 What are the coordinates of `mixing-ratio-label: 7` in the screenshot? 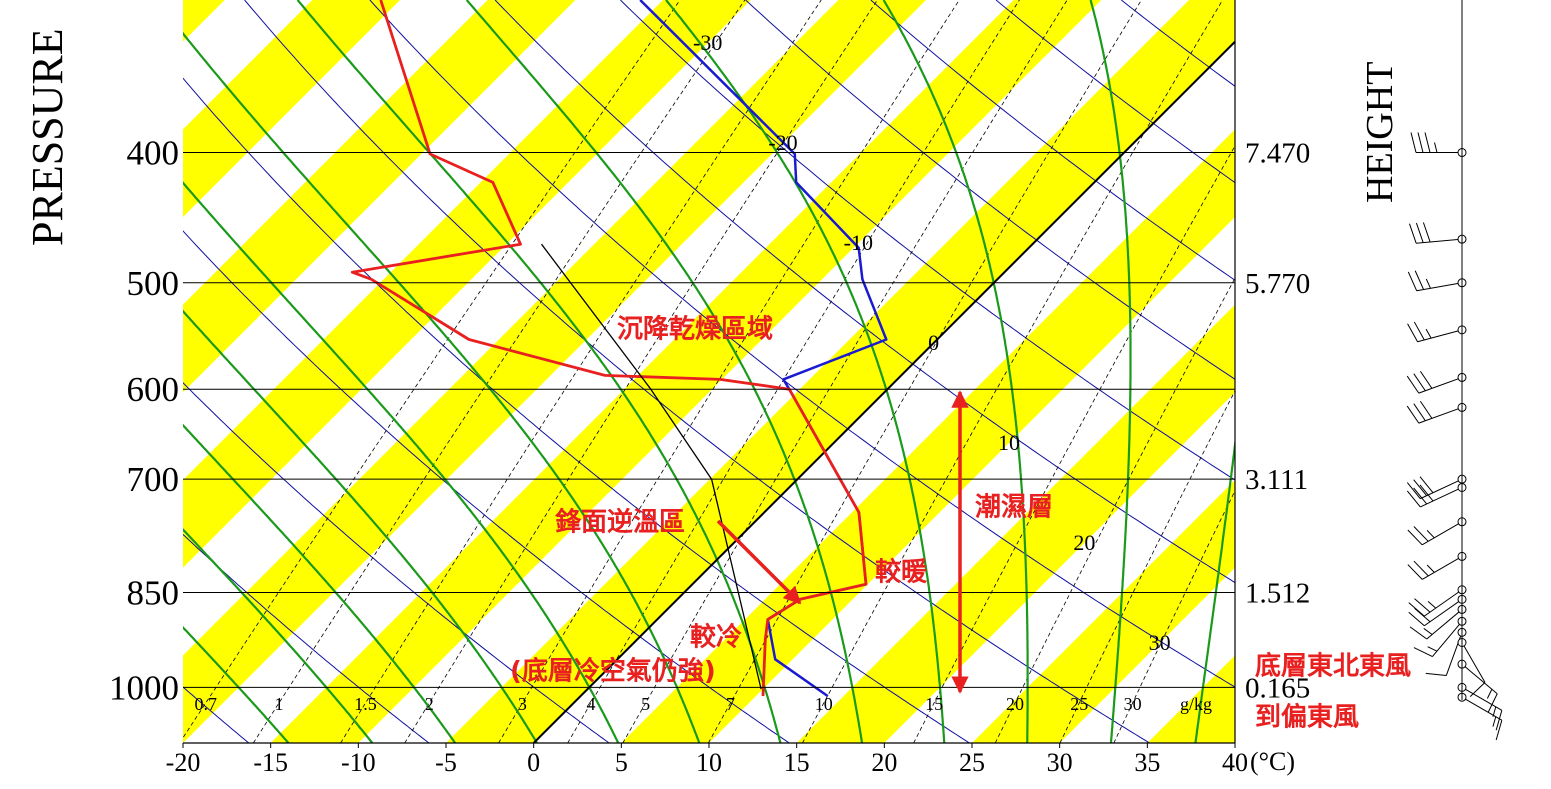 It's located at (730, 704).